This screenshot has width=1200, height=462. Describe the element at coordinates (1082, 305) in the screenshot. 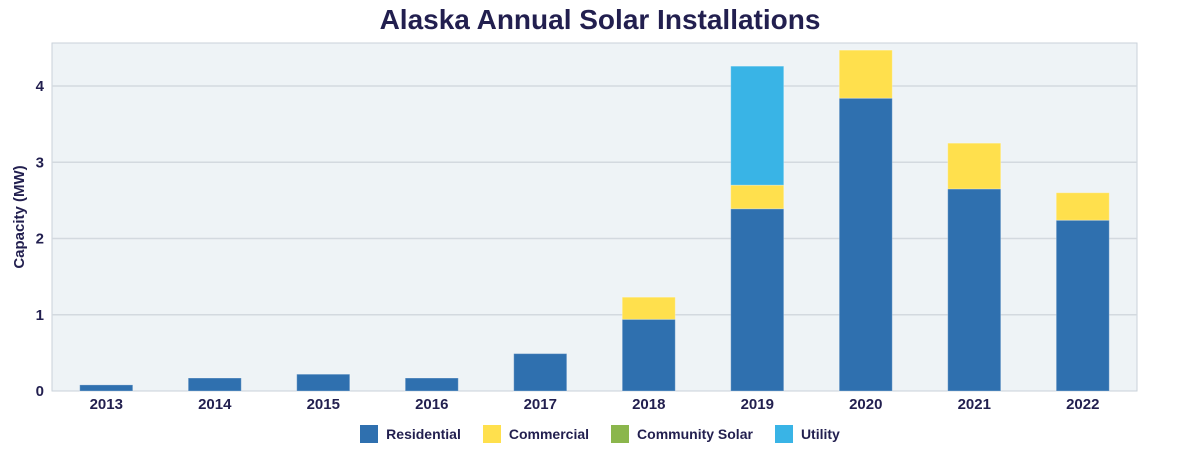

I see `bar-residential-2022` at that location.